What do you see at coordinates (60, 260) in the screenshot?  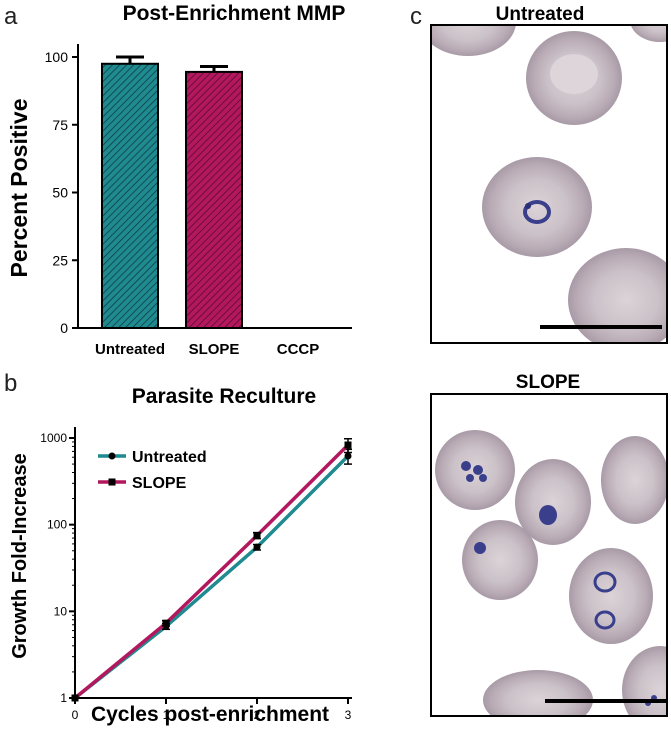 I see `y-tick-label: 25` at bounding box center [60, 260].